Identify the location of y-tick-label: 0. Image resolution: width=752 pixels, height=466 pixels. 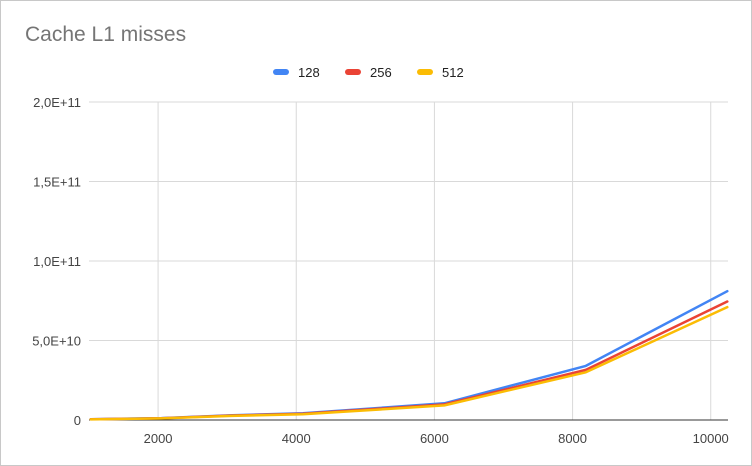
(77, 420).